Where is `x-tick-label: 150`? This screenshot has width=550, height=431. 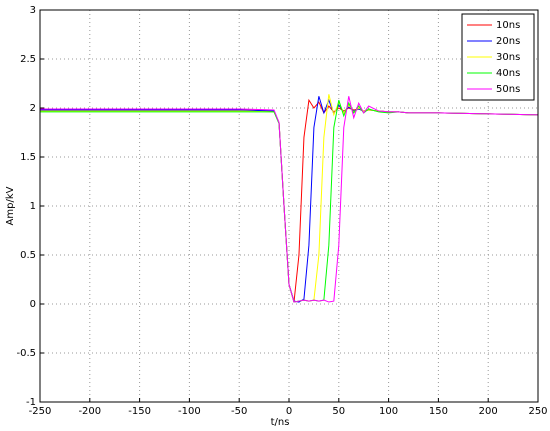
x-tick-label: 150 is located at coordinates (438, 411).